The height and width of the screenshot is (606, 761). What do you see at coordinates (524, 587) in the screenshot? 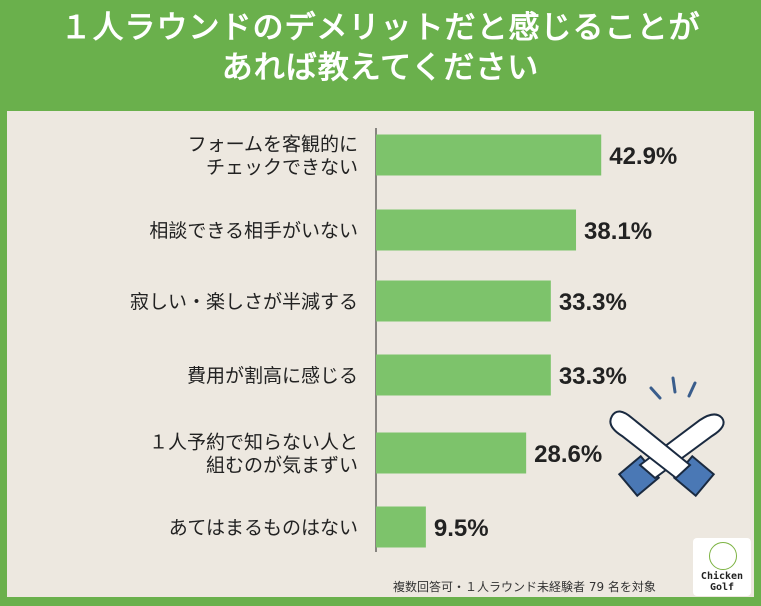
I see `footnote: 複数回答可・１人ラウンド未経験者 79 名を対象` at bounding box center [524, 587].